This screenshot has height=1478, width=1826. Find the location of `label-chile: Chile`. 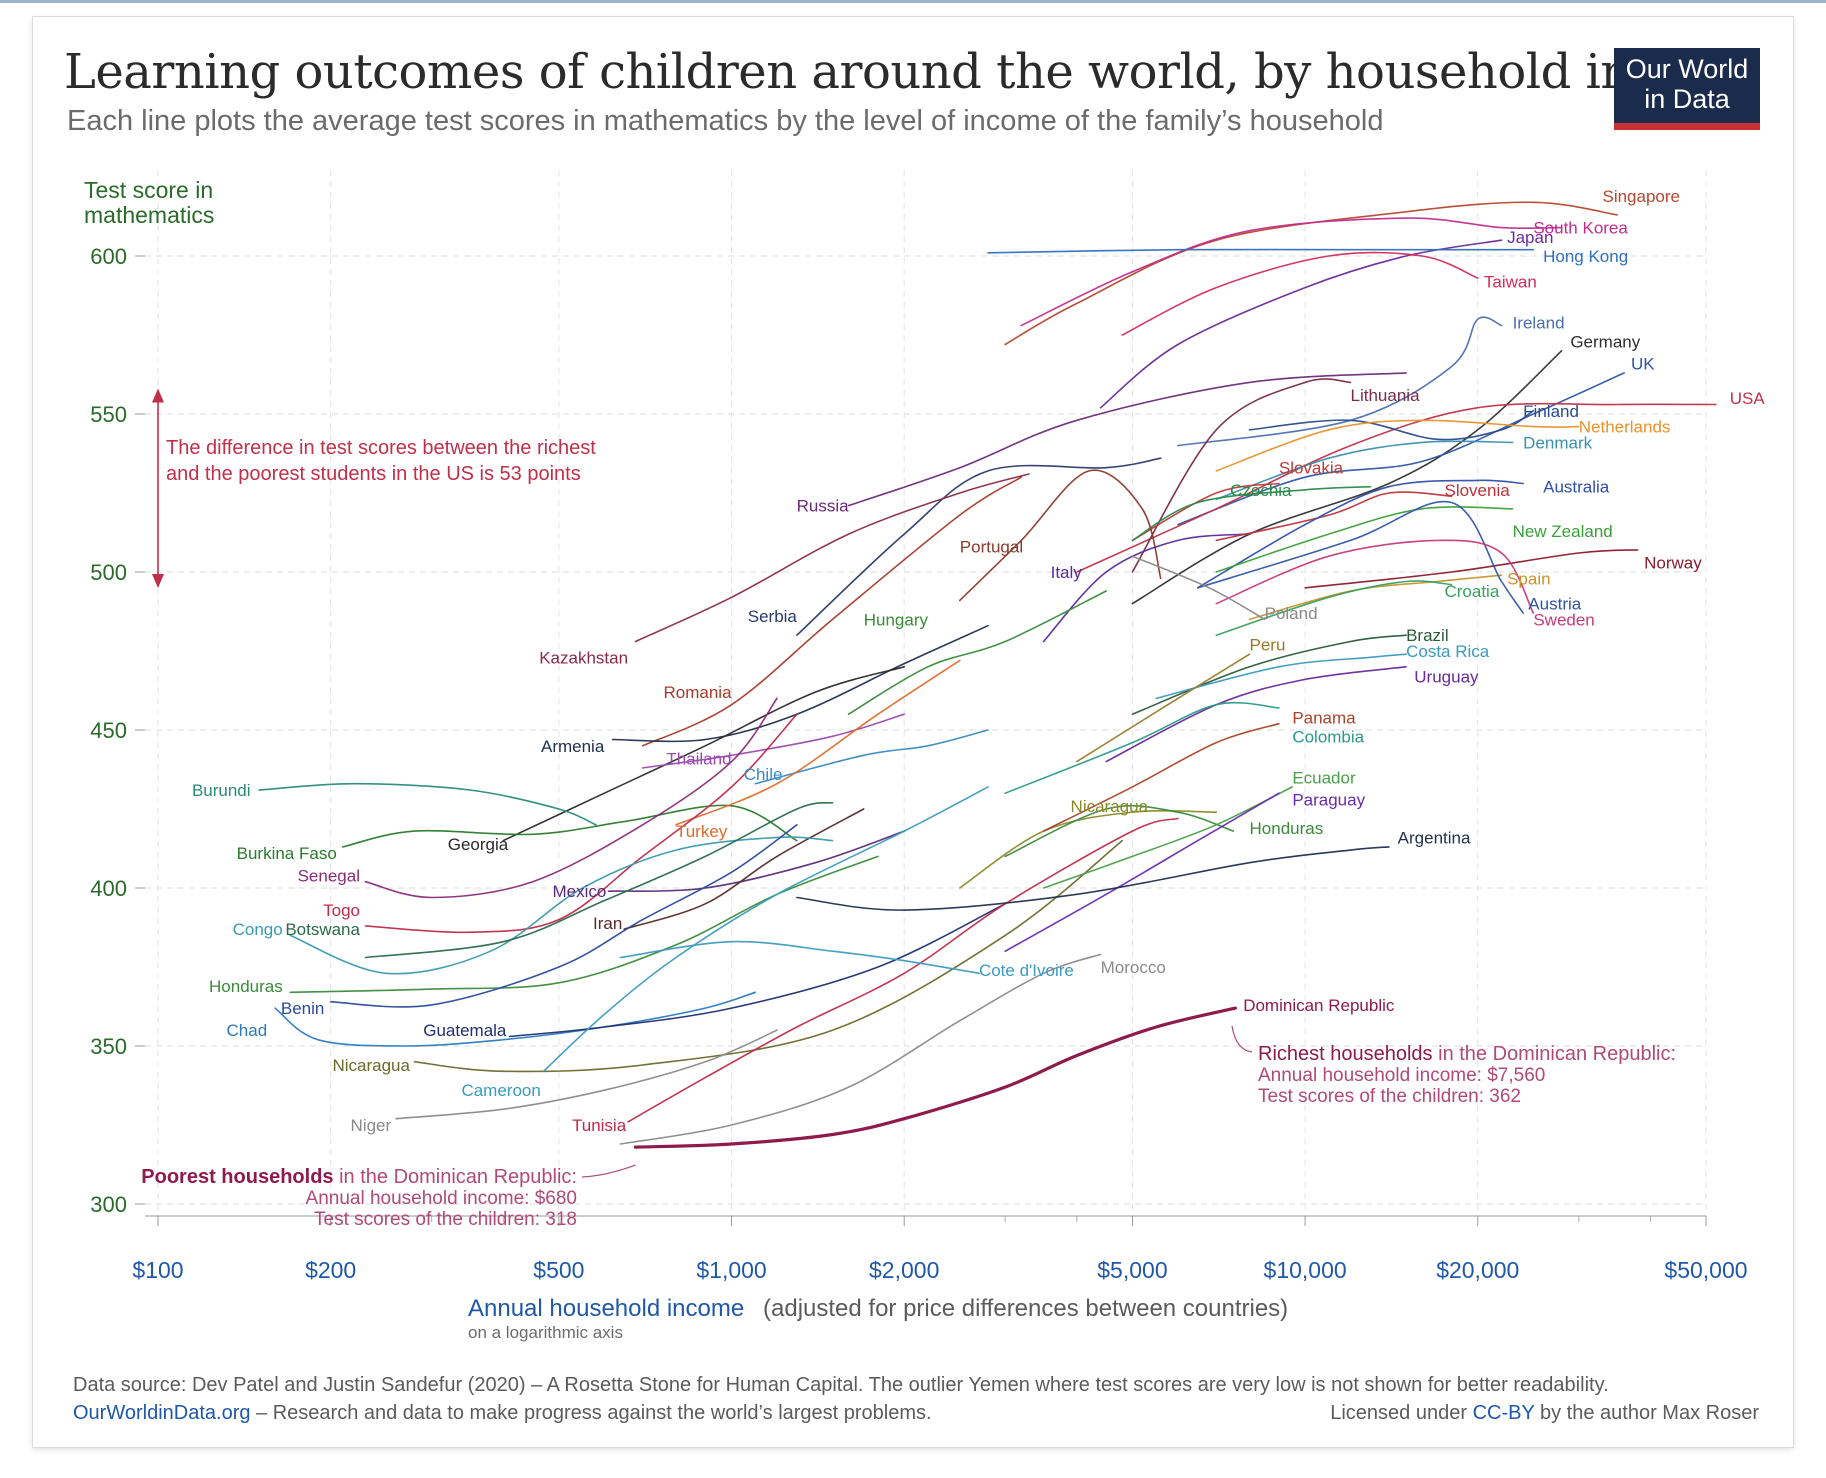

label-chile: Chile is located at coordinates (763, 774).